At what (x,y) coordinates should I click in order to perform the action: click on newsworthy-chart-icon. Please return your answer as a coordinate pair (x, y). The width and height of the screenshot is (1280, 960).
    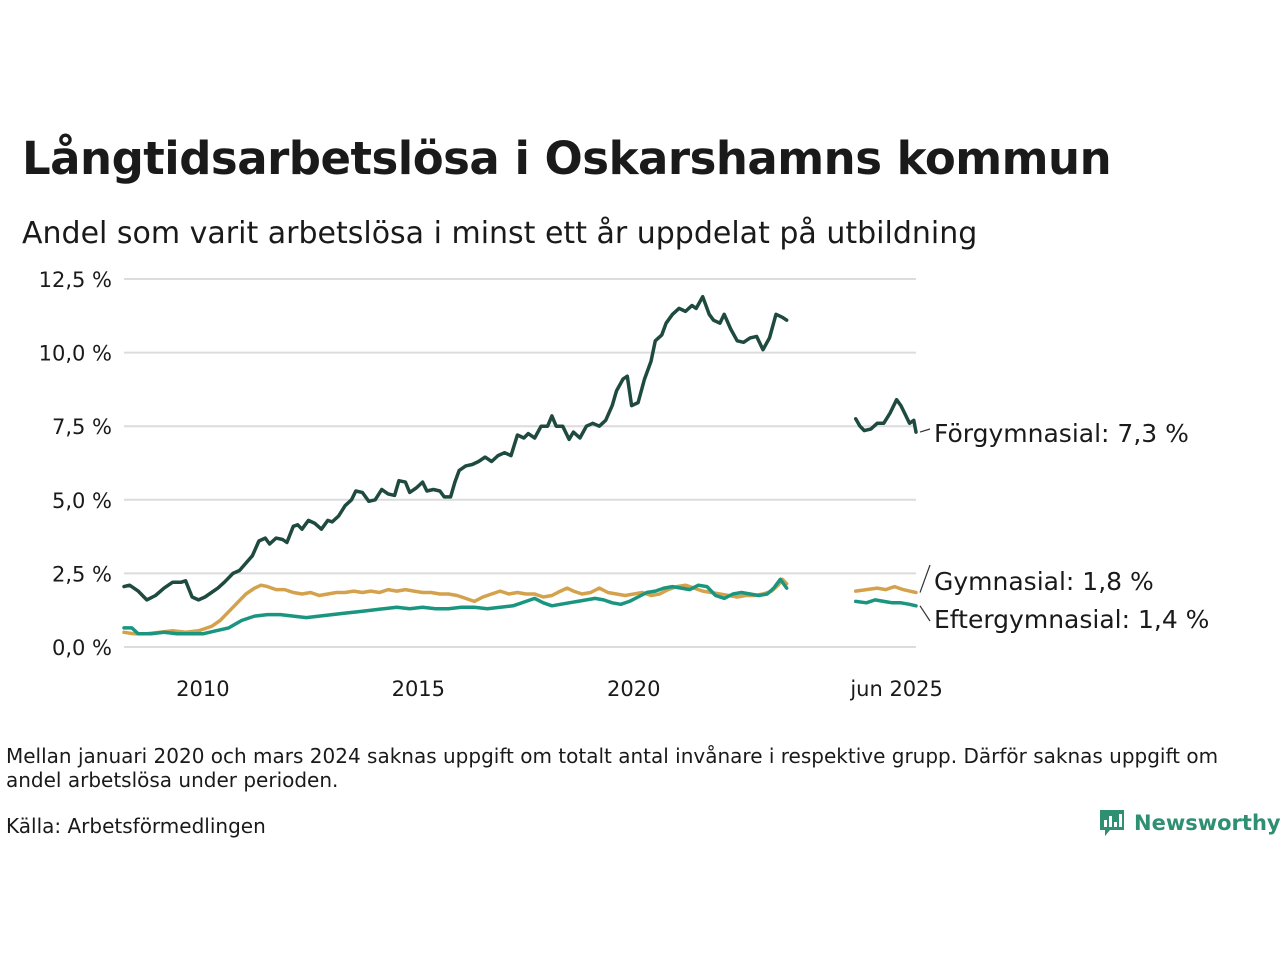
    Looking at the image, I should click on (1112, 823).